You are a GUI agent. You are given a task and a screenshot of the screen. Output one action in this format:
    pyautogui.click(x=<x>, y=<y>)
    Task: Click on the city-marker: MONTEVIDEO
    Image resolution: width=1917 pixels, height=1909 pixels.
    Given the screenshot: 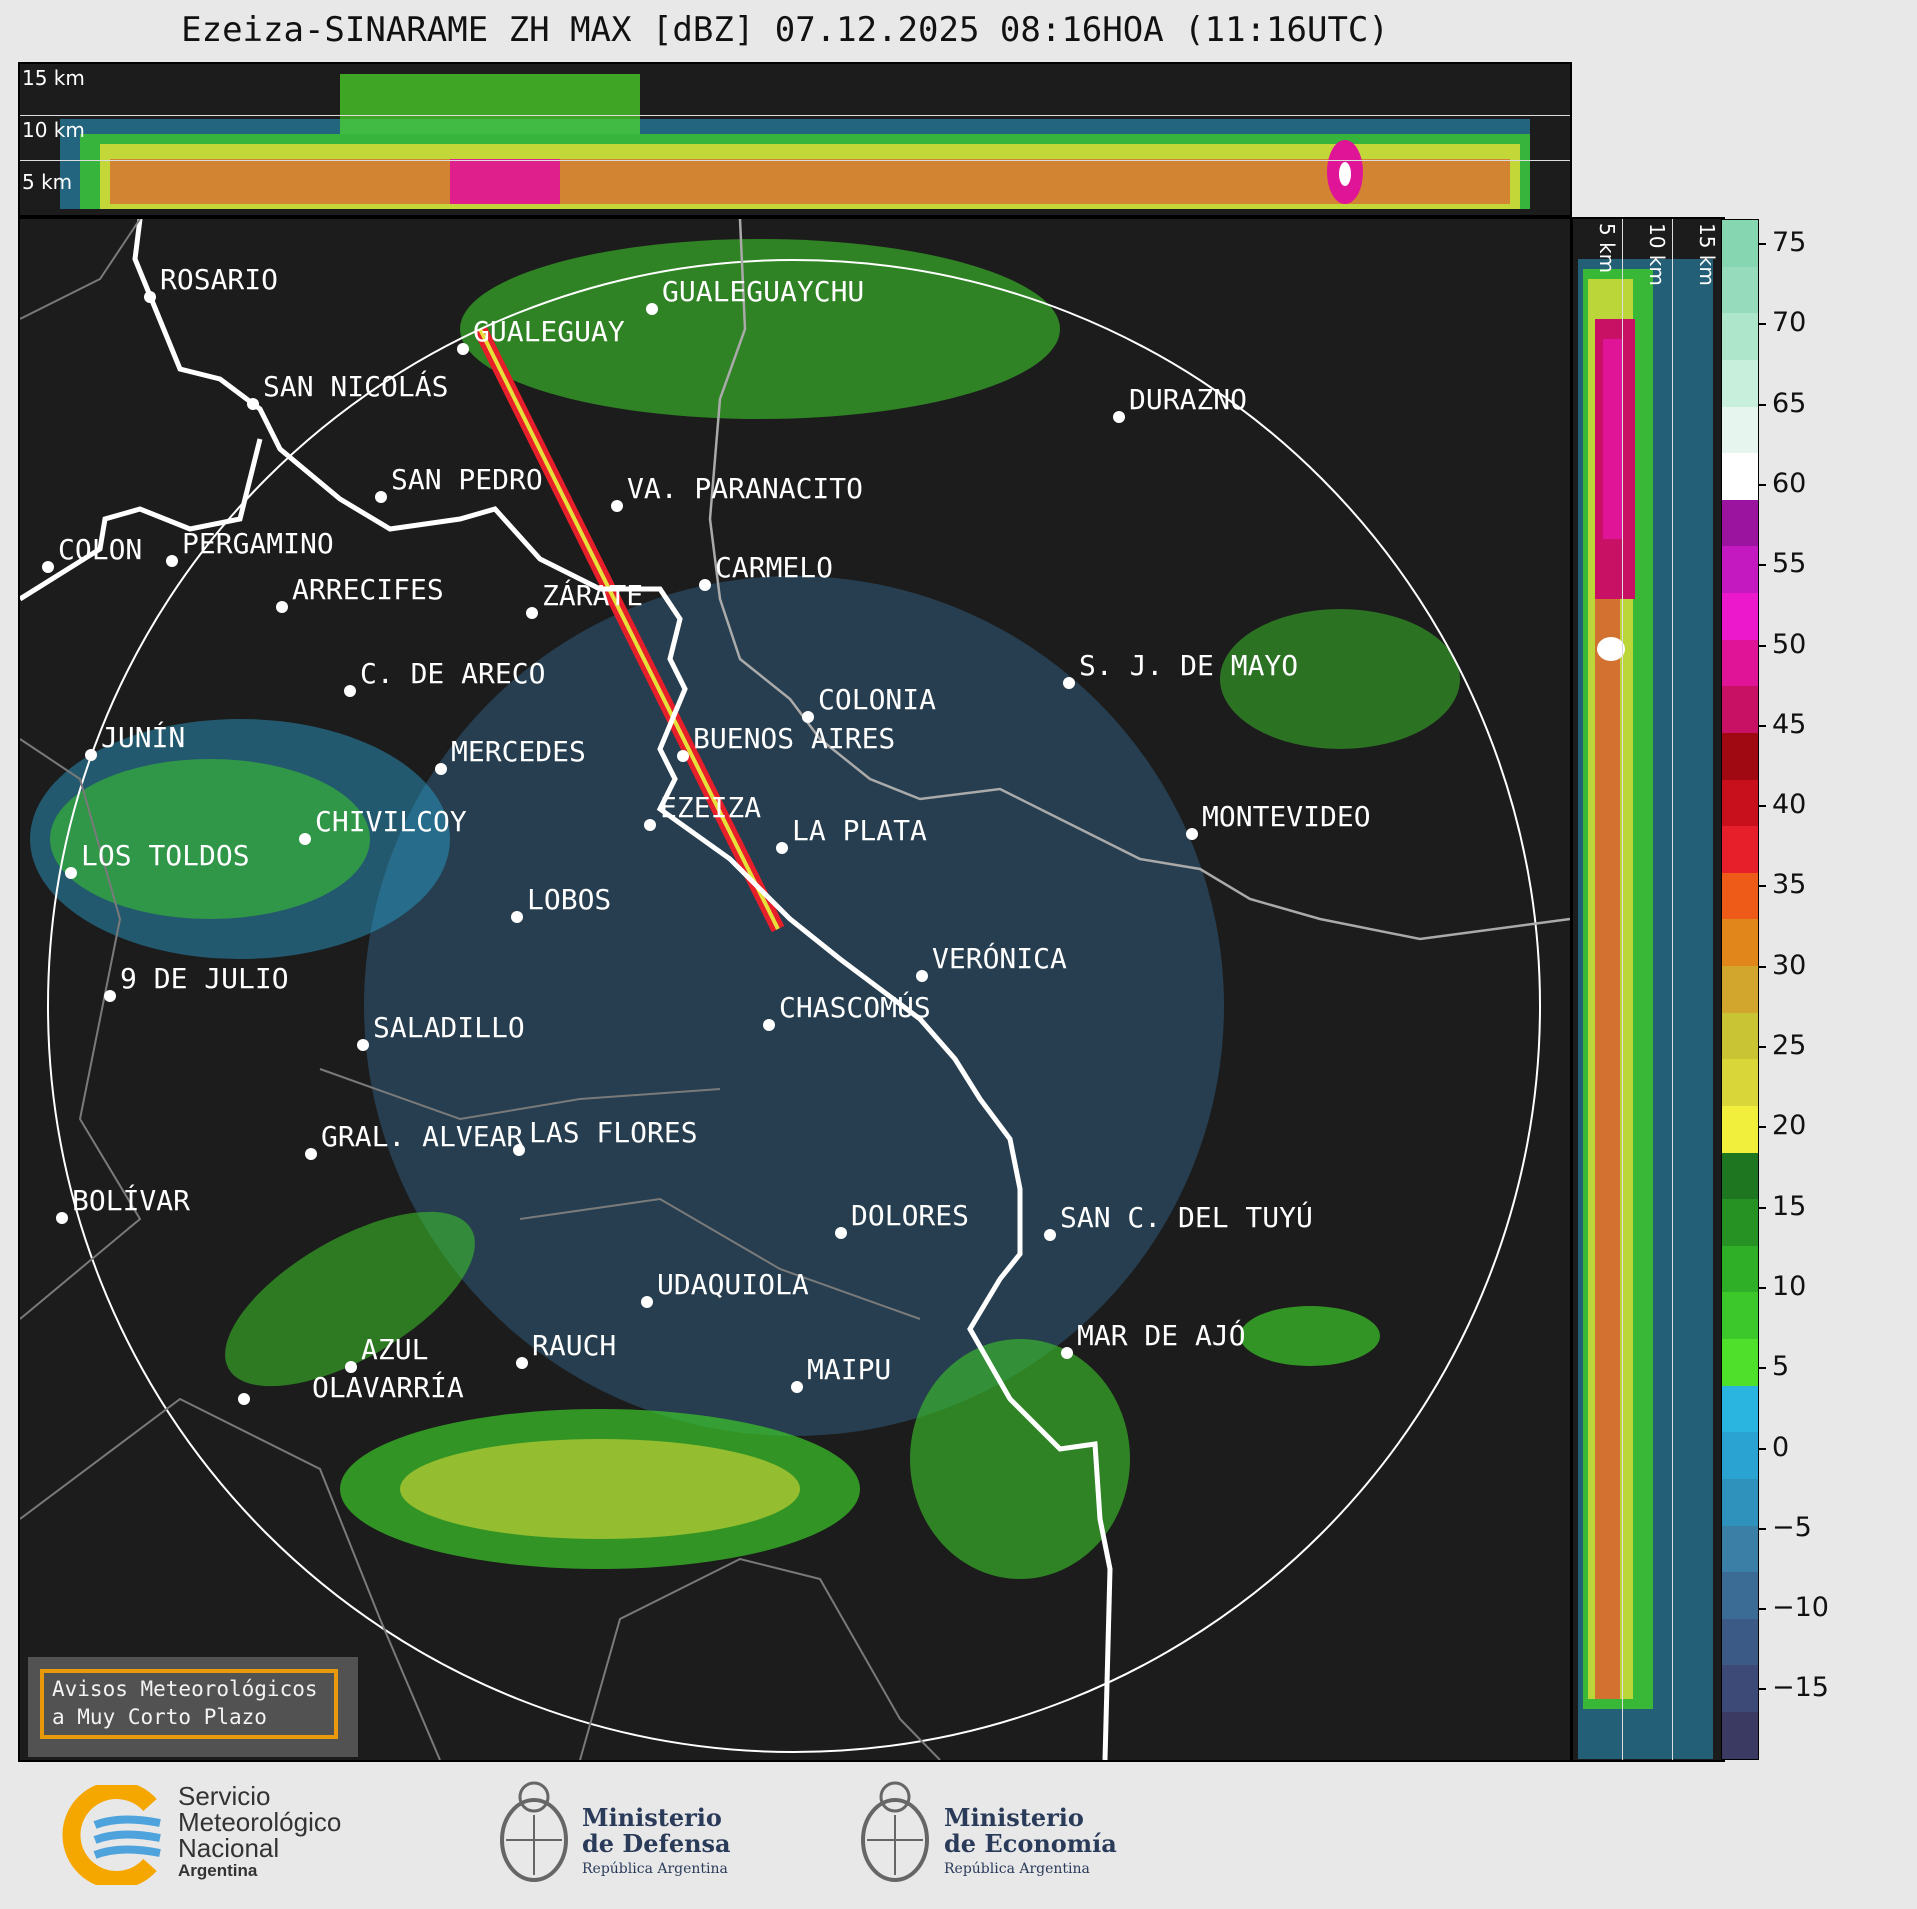 What is the action you would take?
    pyautogui.click(x=1278, y=820)
    